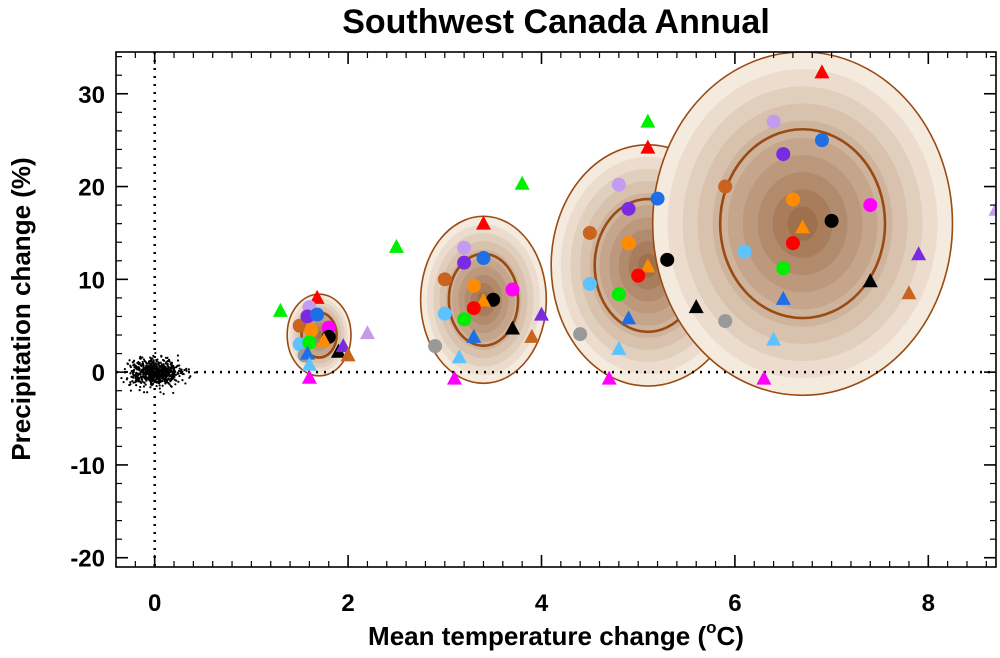  What do you see at coordinates (21, 308) in the screenshot?
I see `y-axis-label: Precipitation change (%)` at bounding box center [21, 308].